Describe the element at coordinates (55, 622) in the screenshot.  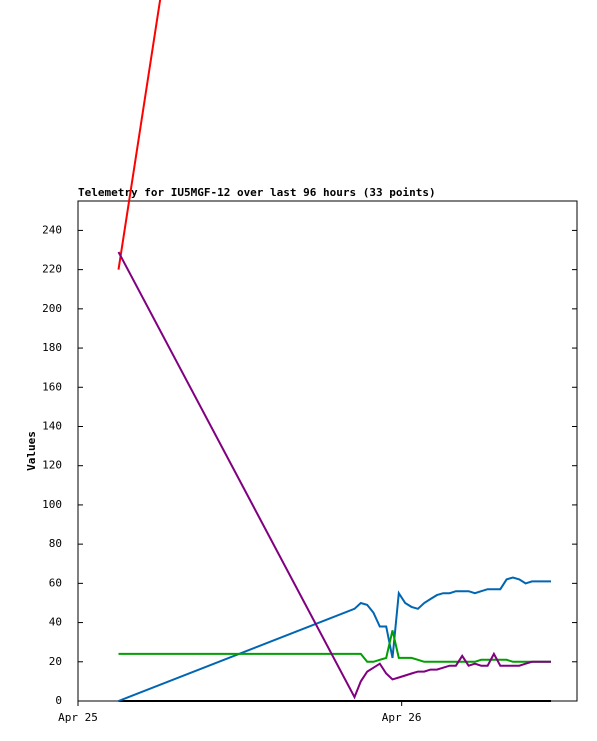
I see `y-tick-label: 40` at that location.